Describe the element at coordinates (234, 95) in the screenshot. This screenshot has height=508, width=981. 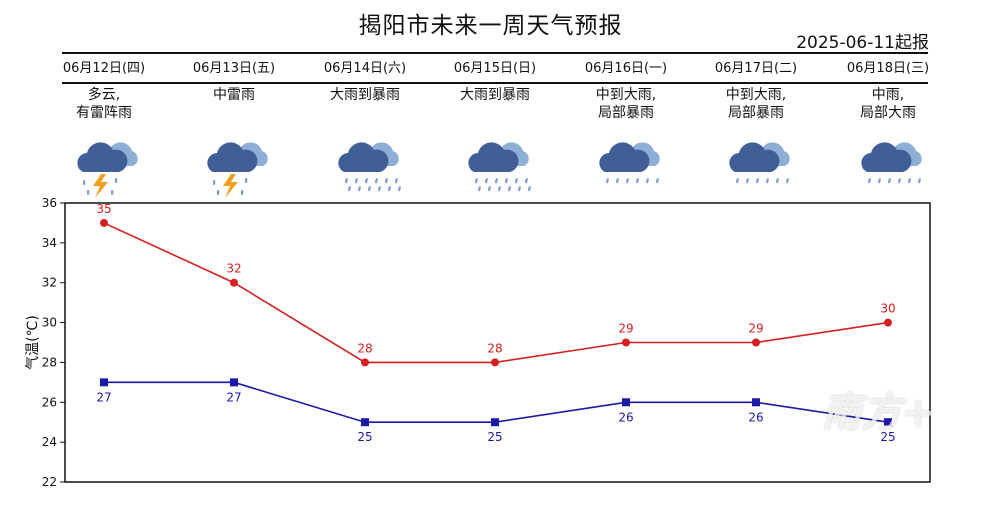
I see `forecast-weather-text: 中雷雨` at that location.